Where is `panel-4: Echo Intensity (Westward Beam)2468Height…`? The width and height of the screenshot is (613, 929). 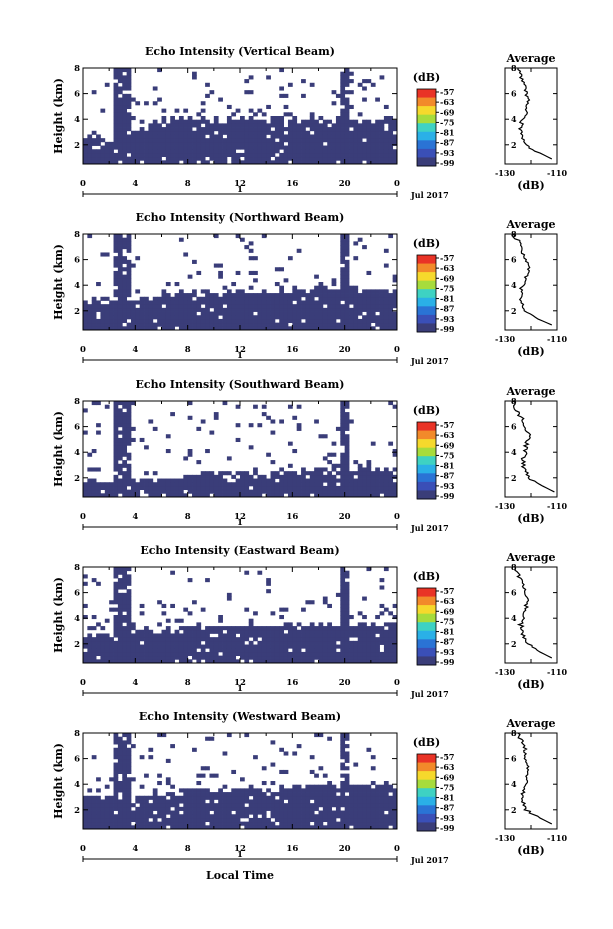 panel-4: Echo Intensity (Westward Beam)2468Height… is located at coordinates (309, 787).